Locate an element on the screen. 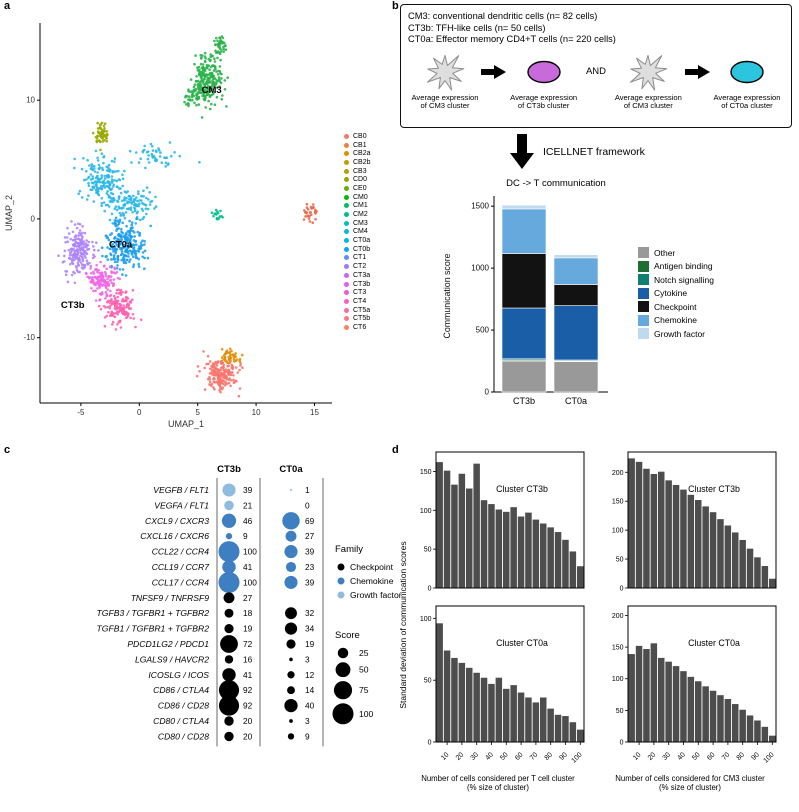 This screenshot has width=799, height=812. histogram-x-tick-label: 20 is located at coordinates (460, 756).